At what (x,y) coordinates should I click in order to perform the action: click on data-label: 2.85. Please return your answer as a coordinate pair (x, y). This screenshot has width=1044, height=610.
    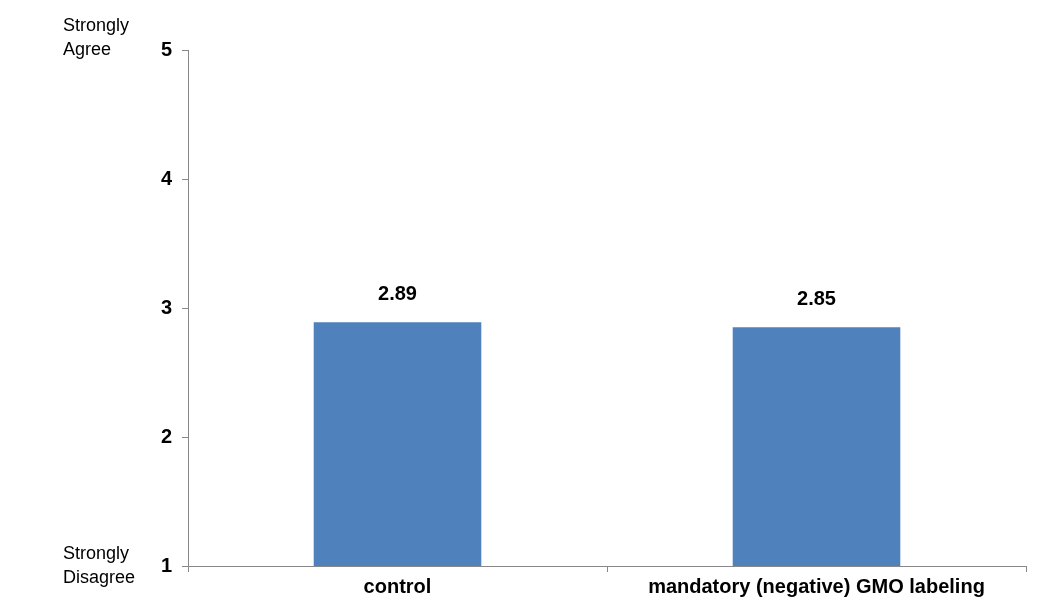
    Looking at the image, I should click on (816, 297).